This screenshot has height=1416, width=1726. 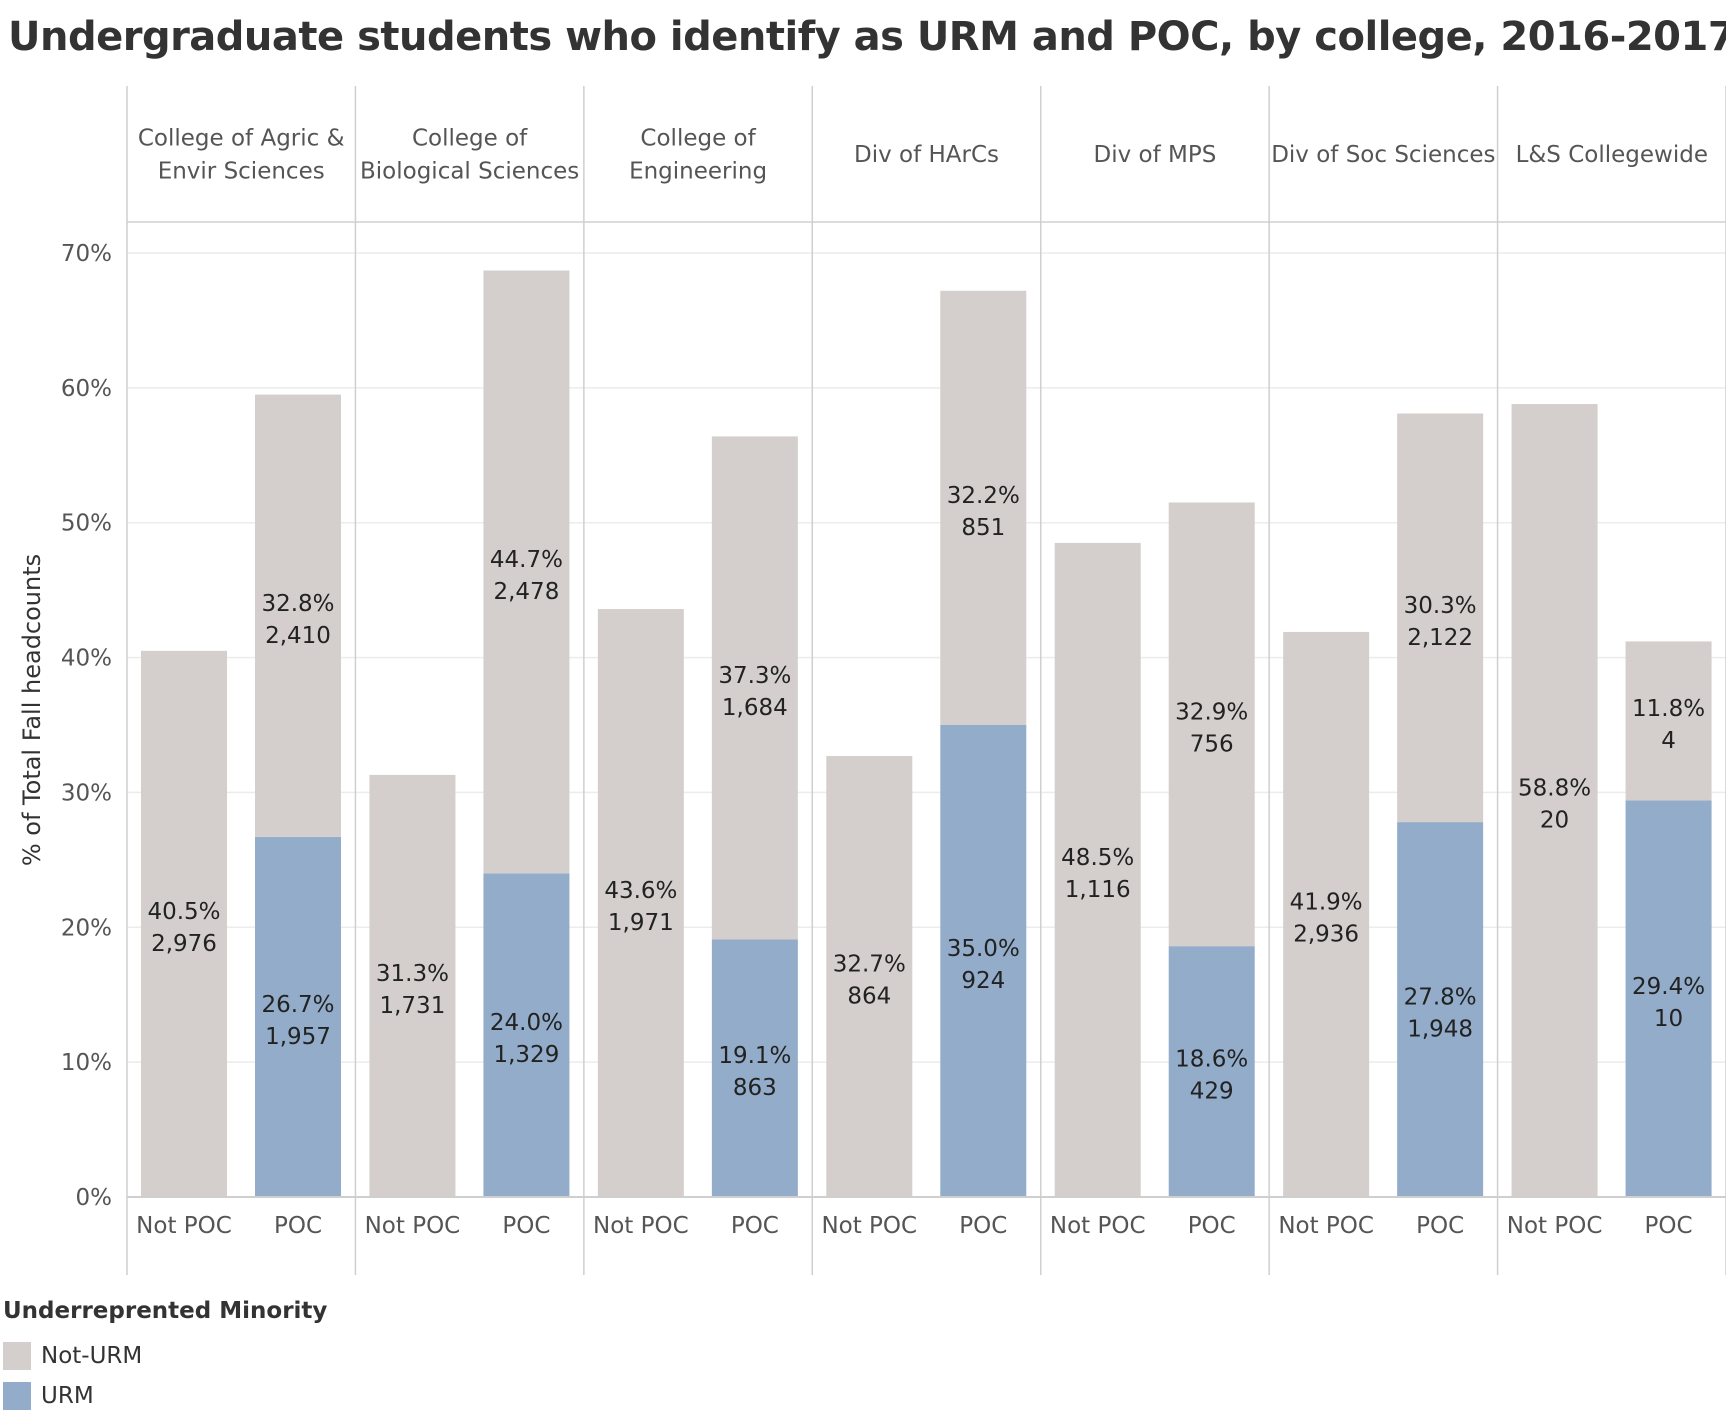 What do you see at coordinates (86, 928) in the screenshot?
I see `y-tick-label: 20%` at bounding box center [86, 928].